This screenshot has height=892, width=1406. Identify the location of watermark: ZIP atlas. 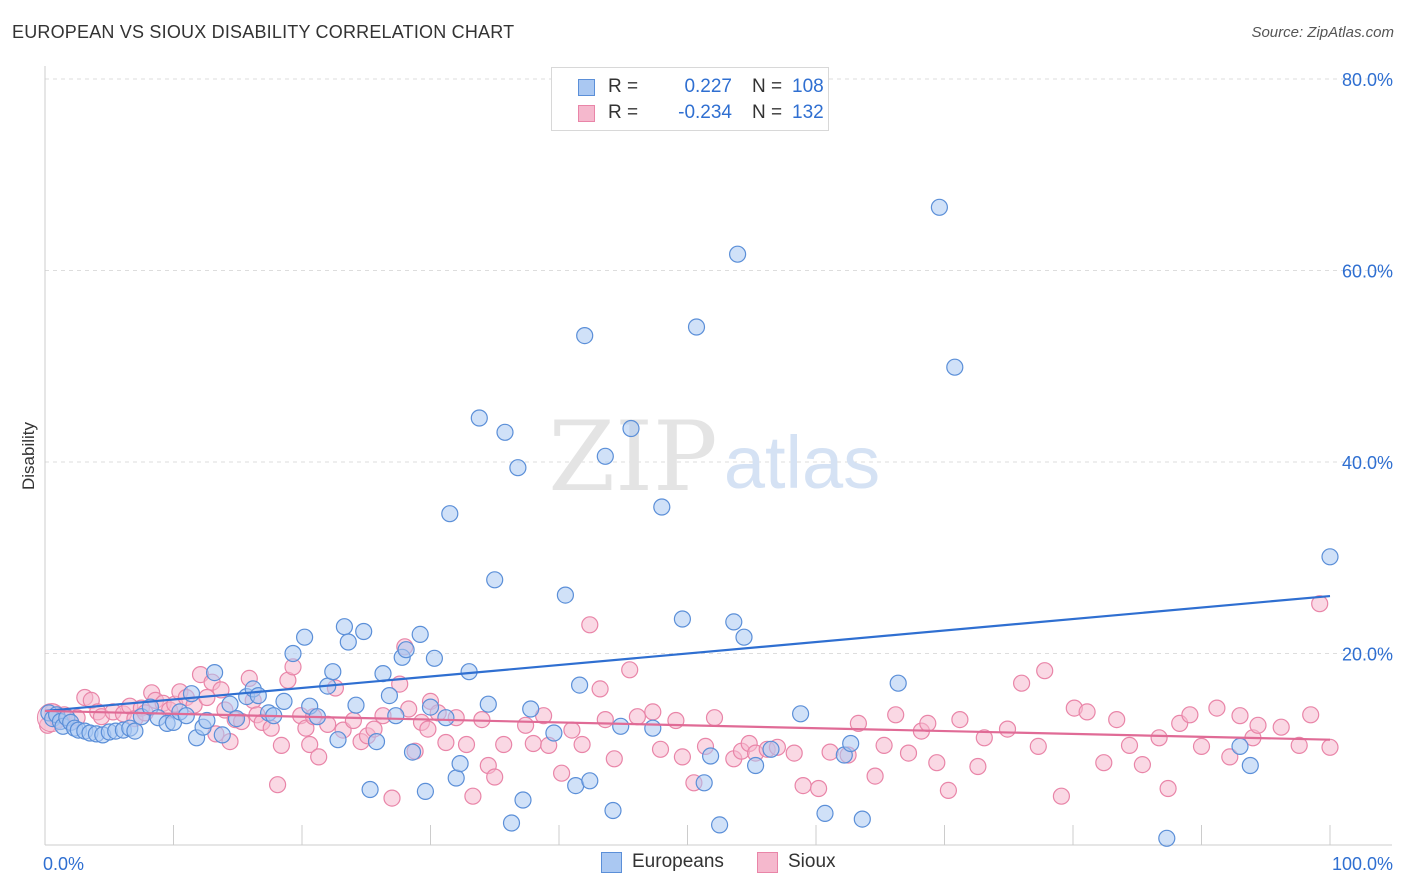
(714, 457).